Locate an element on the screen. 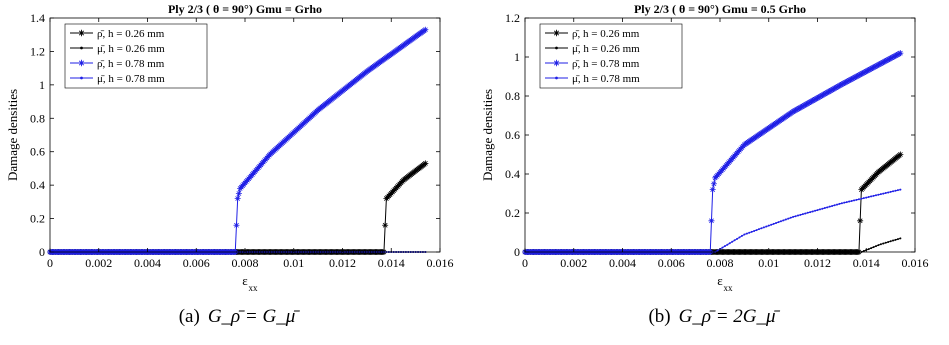  x-tick-label: 0.004 is located at coordinates (622, 263).